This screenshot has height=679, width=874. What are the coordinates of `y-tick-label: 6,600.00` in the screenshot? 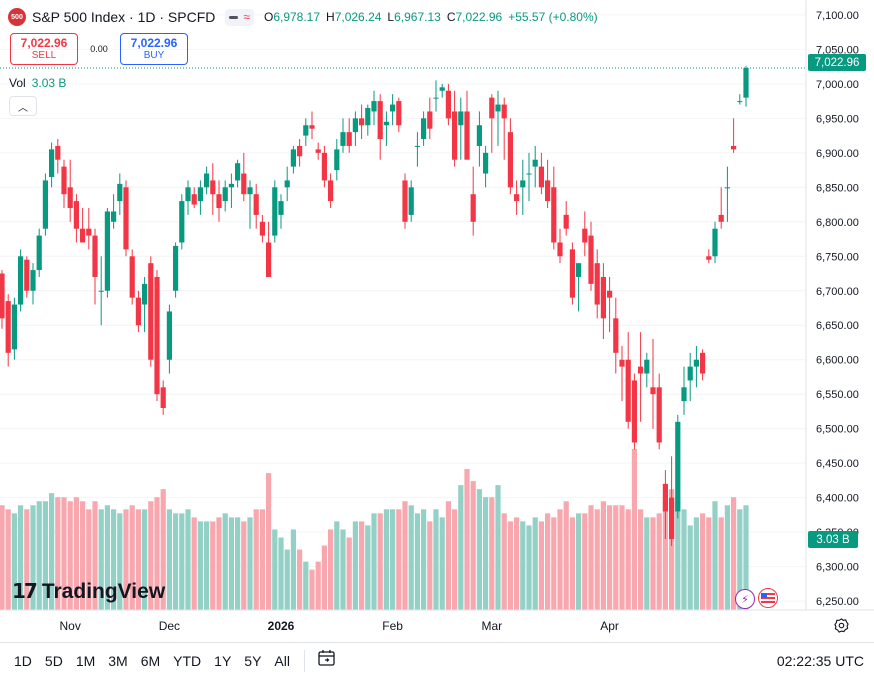 It's located at (837, 361).